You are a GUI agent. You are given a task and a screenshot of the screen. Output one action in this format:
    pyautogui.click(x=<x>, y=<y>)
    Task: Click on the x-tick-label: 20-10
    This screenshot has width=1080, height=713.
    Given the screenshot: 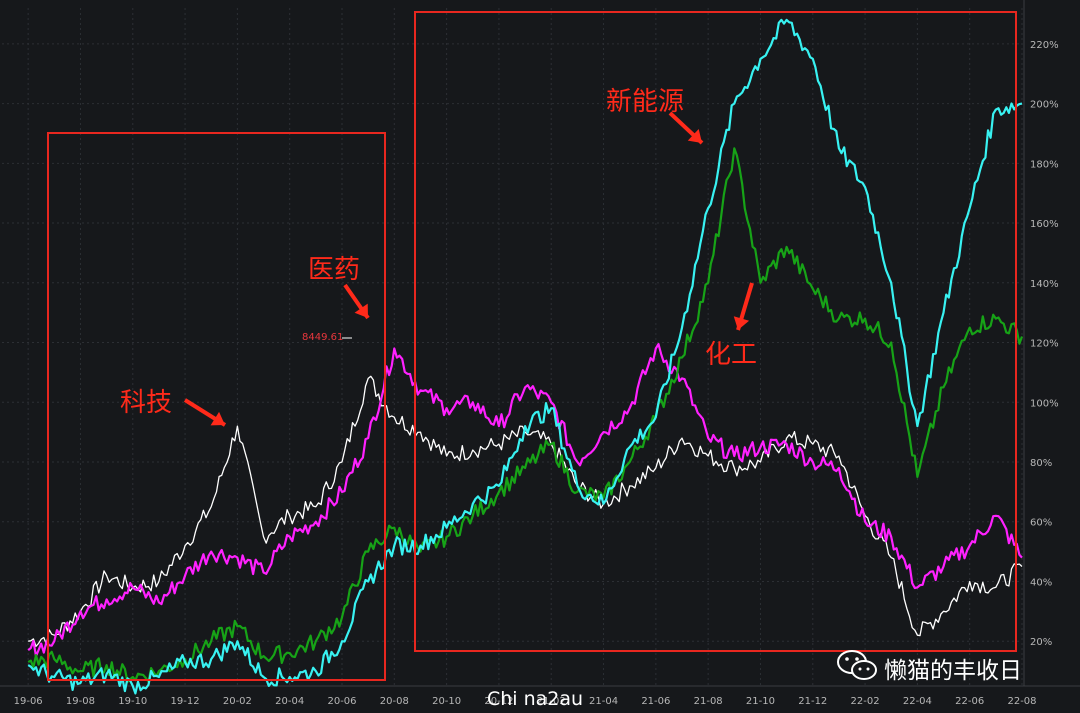 What is the action you would take?
    pyautogui.click(x=446, y=701)
    